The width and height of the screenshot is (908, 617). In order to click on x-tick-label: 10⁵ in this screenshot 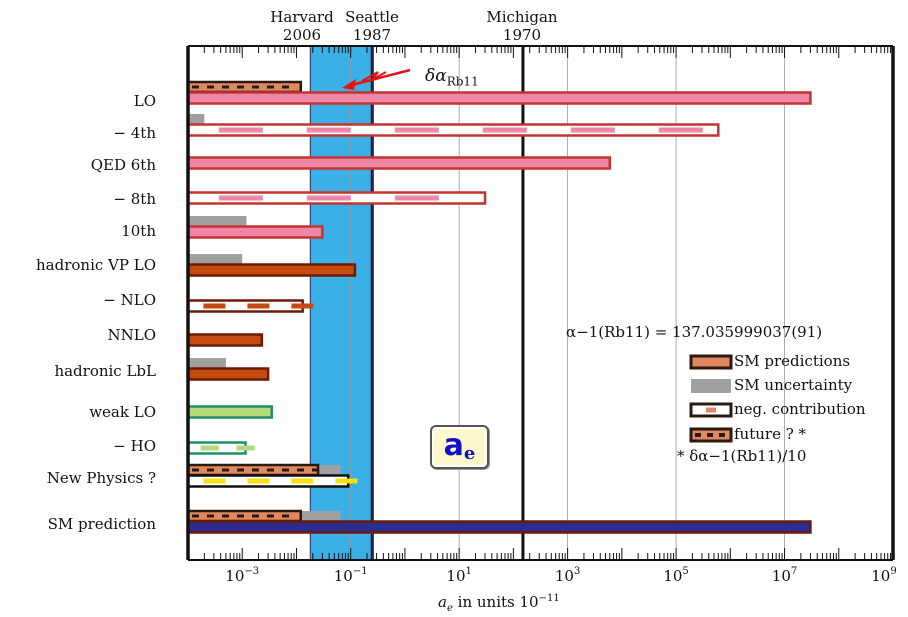, I will do `click(675, 575)`.